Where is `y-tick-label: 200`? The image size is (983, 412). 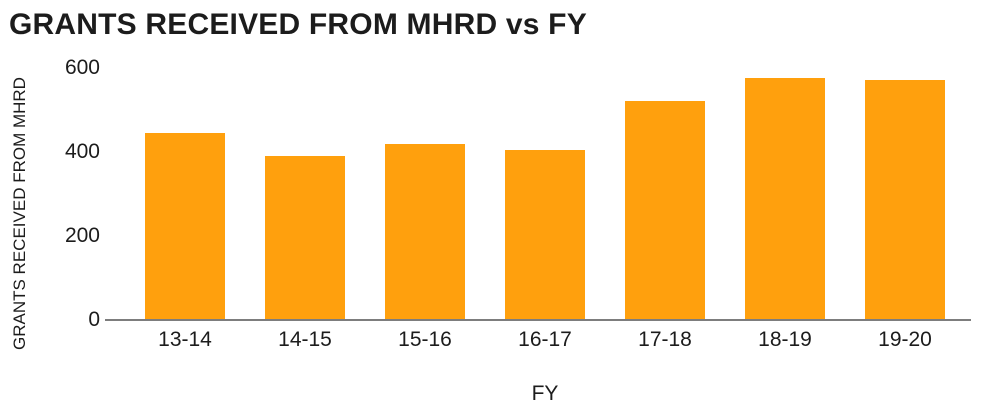
y-tick-label: 200 is located at coordinates (82, 235).